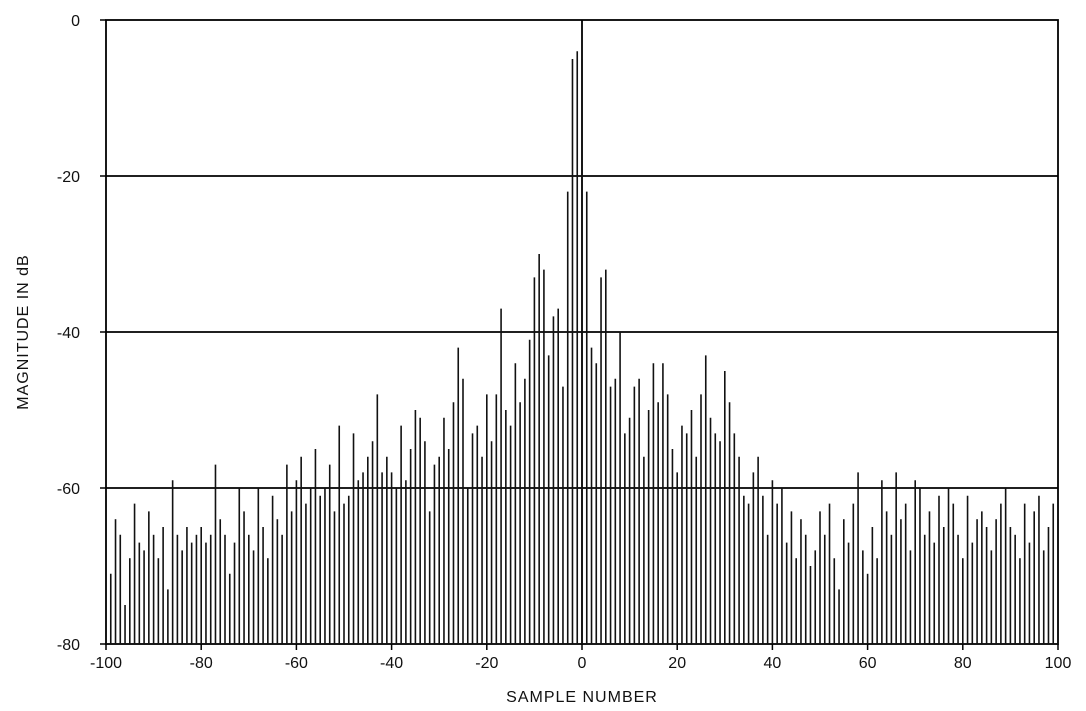 This screenshot has width=1086, height=711. Describe the element at coordinates (68, 177) in the screenshot. I see `y-tick-label: -20` at that location.